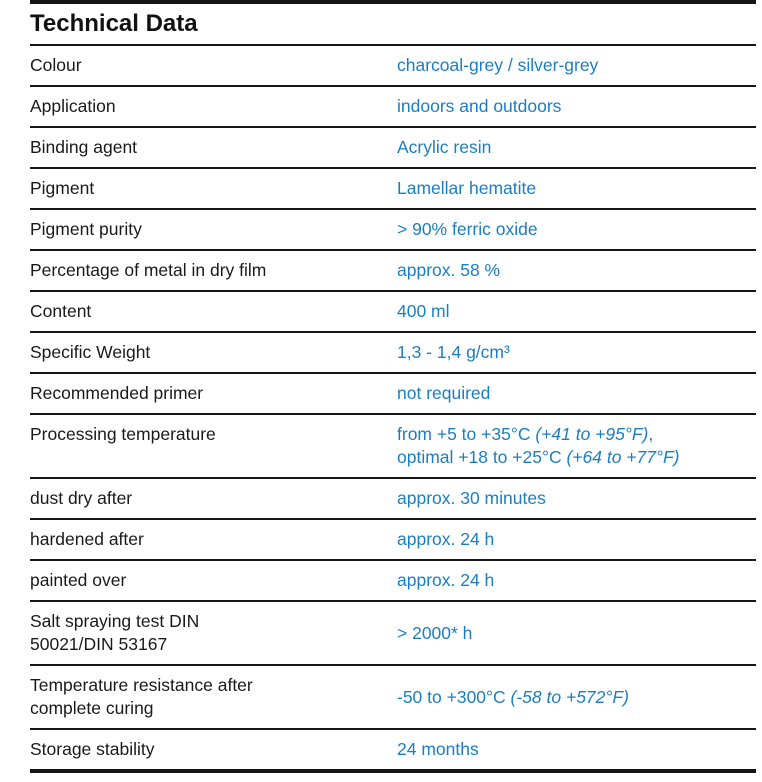 The width and height of the screenshot is (762, 782). I want to click on value-segment: Acrylic resin, so click(444, 147).